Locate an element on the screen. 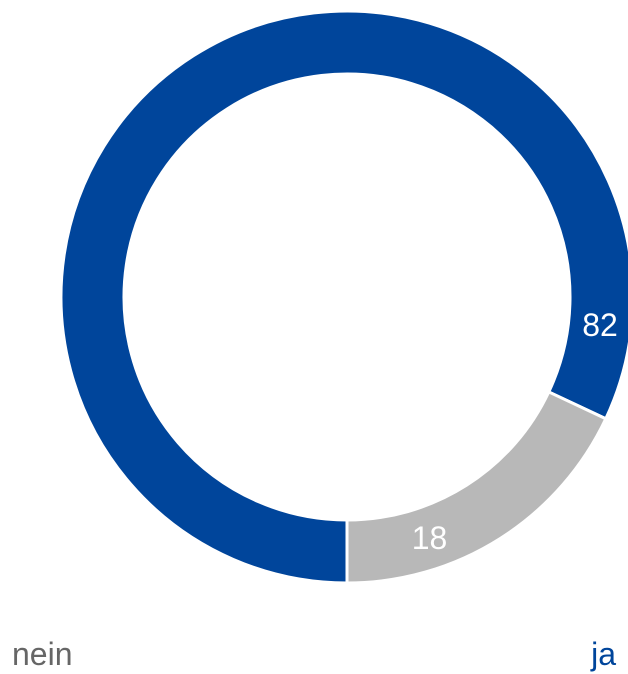  slice-nein is located at coordinates (476, 487).